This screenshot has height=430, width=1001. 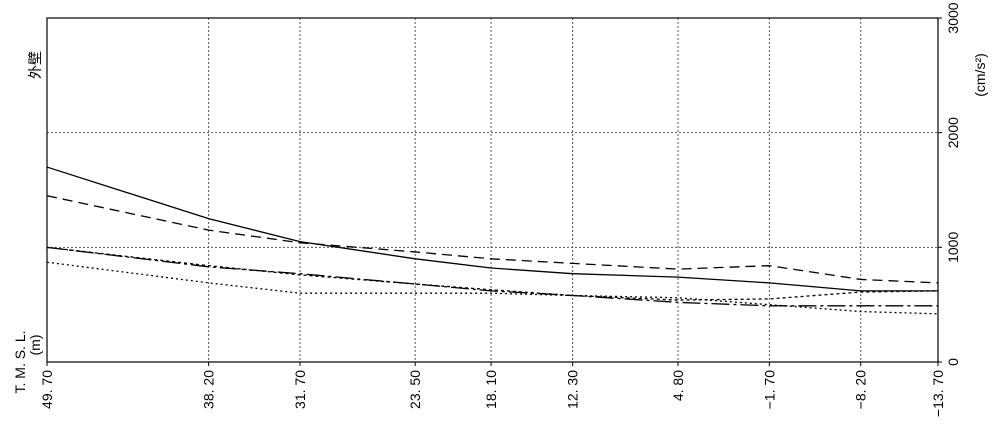 What do you see at coordinates (35, 65) in the screenshot?
I see `panel-label: 外壁` at bounding box center [35, 65].